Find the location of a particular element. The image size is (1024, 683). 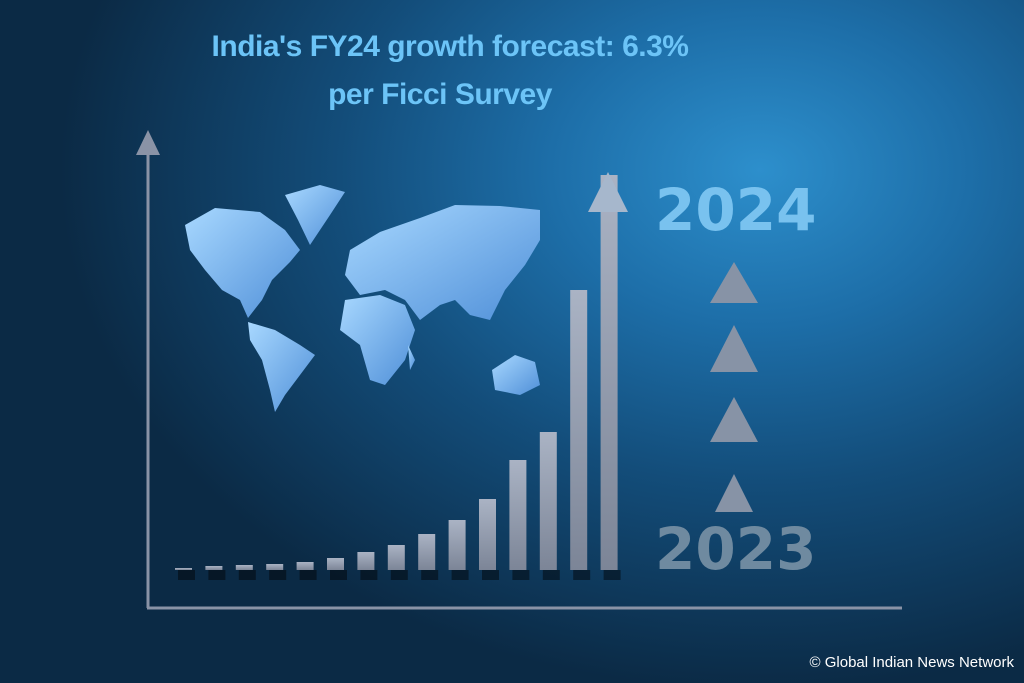

rising-arrow is located at coordinates (608, 192).